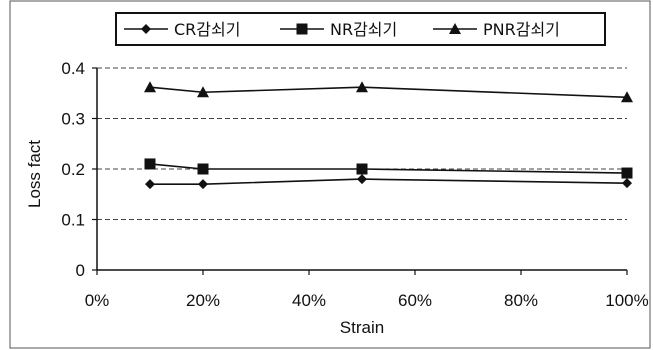 This screenshot has height=350, width=653. I want to click on legend-label: CR감쇠기, so click(207, 29).